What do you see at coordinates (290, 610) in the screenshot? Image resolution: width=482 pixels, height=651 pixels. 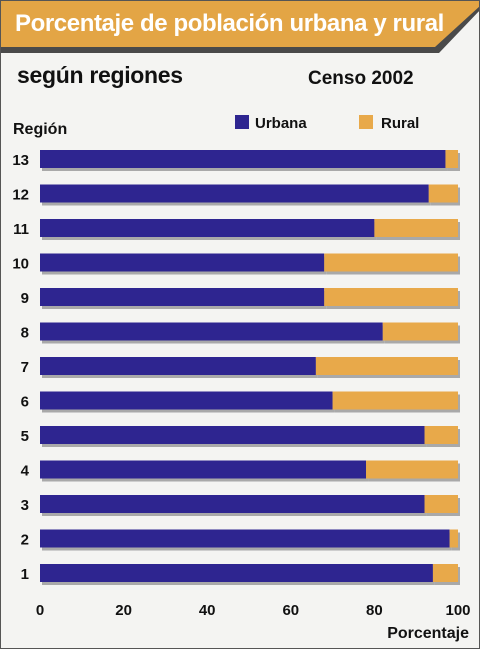 I see `x-tick-label: 60` at bounding box center [290, 610].